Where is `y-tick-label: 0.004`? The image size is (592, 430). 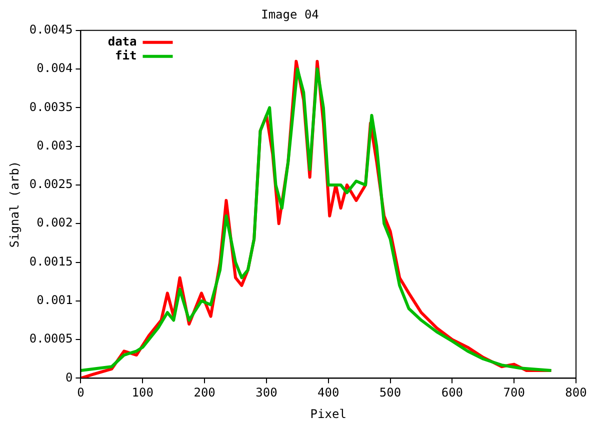
y-tick-label: 0.004 is located at coordinates (54, 68).